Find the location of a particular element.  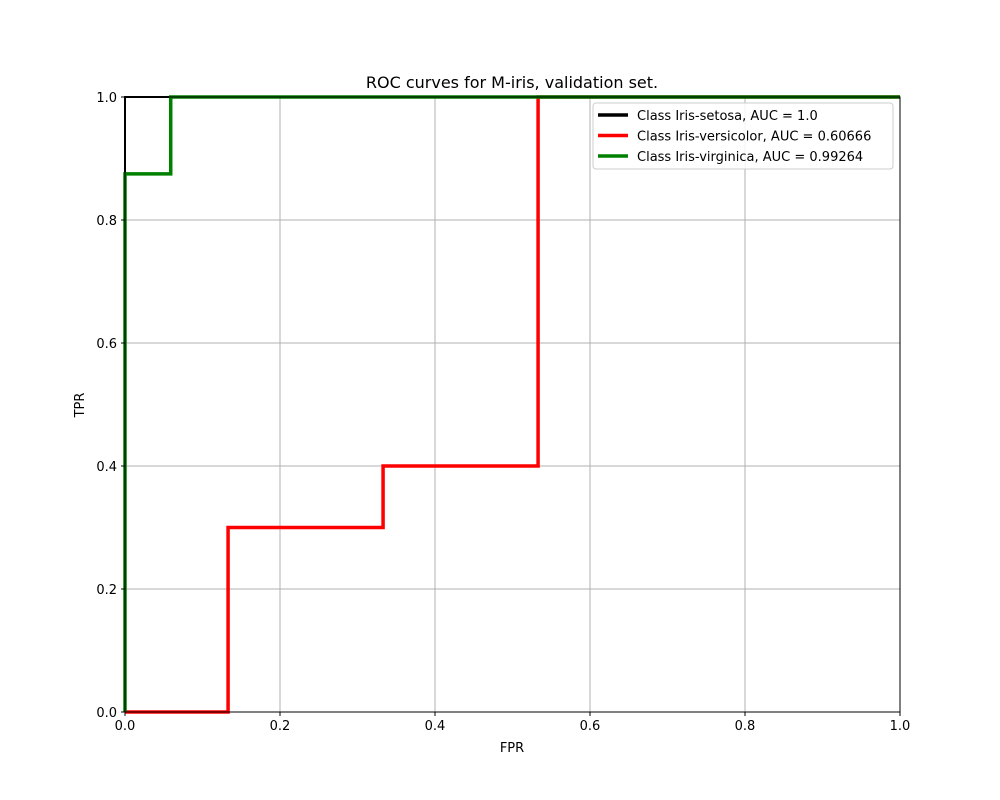

x-axis-label: FPR is located at coordinates (512, 748).